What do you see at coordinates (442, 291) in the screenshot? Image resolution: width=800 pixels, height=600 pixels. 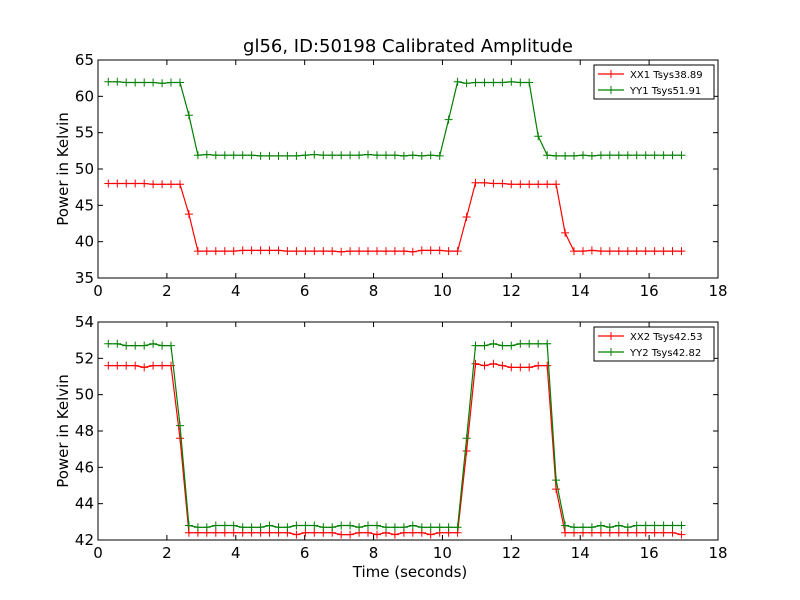 I see `chart-1-x-tick-label: 10` at bounding box center [442, 291].